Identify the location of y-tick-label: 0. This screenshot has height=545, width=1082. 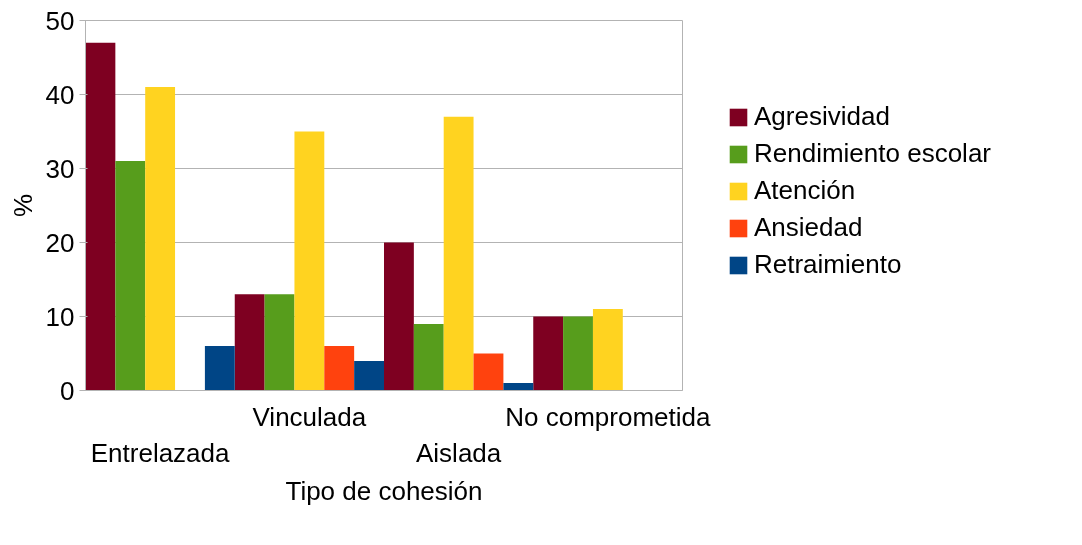
(67, 390).